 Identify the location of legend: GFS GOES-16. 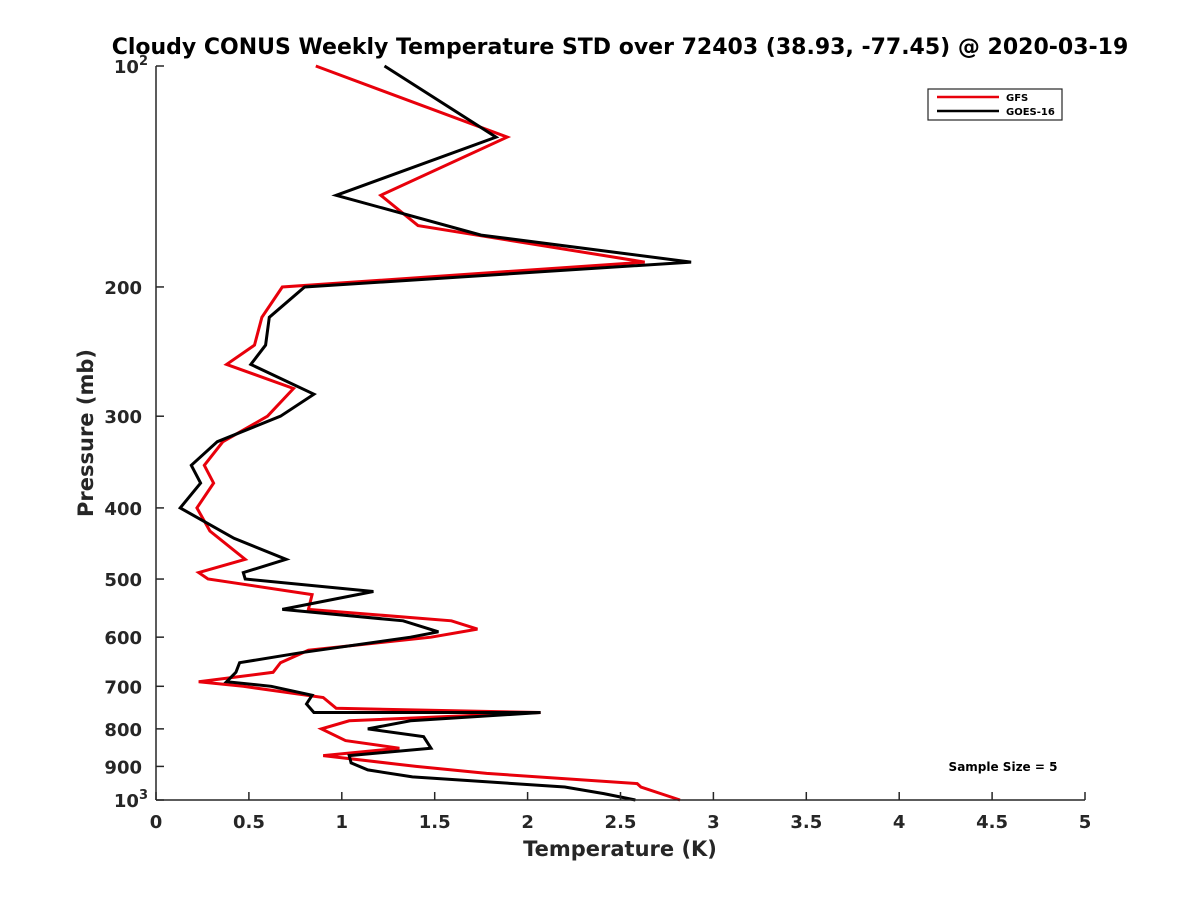
(995, 104).